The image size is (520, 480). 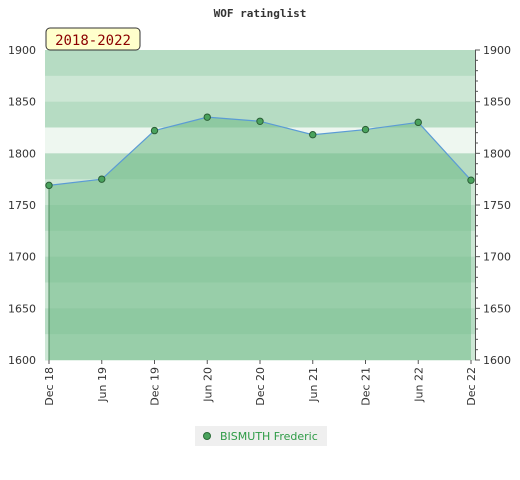 I want to click on x-tick-label: Dec 20, so click(x=260, y=386).